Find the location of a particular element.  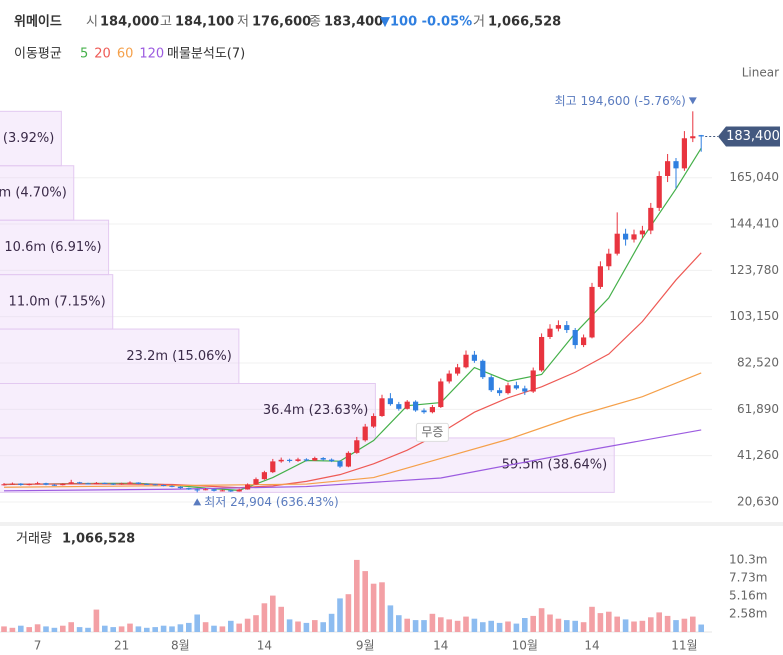

current-price-tag is located at coordinates (749, 136).